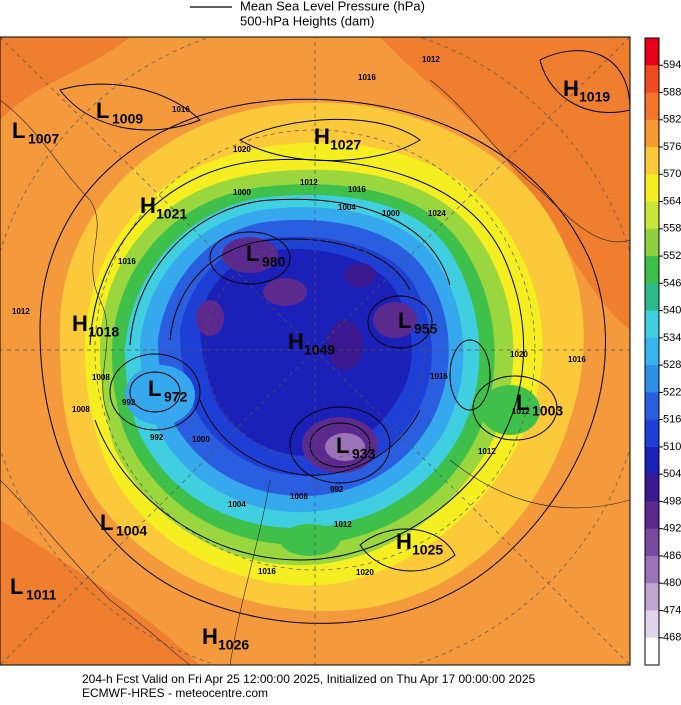 The image size is (681, 705). Describe the element at coordinates (274, 262) in the screenshot. I see `center-value: 980` at that location.